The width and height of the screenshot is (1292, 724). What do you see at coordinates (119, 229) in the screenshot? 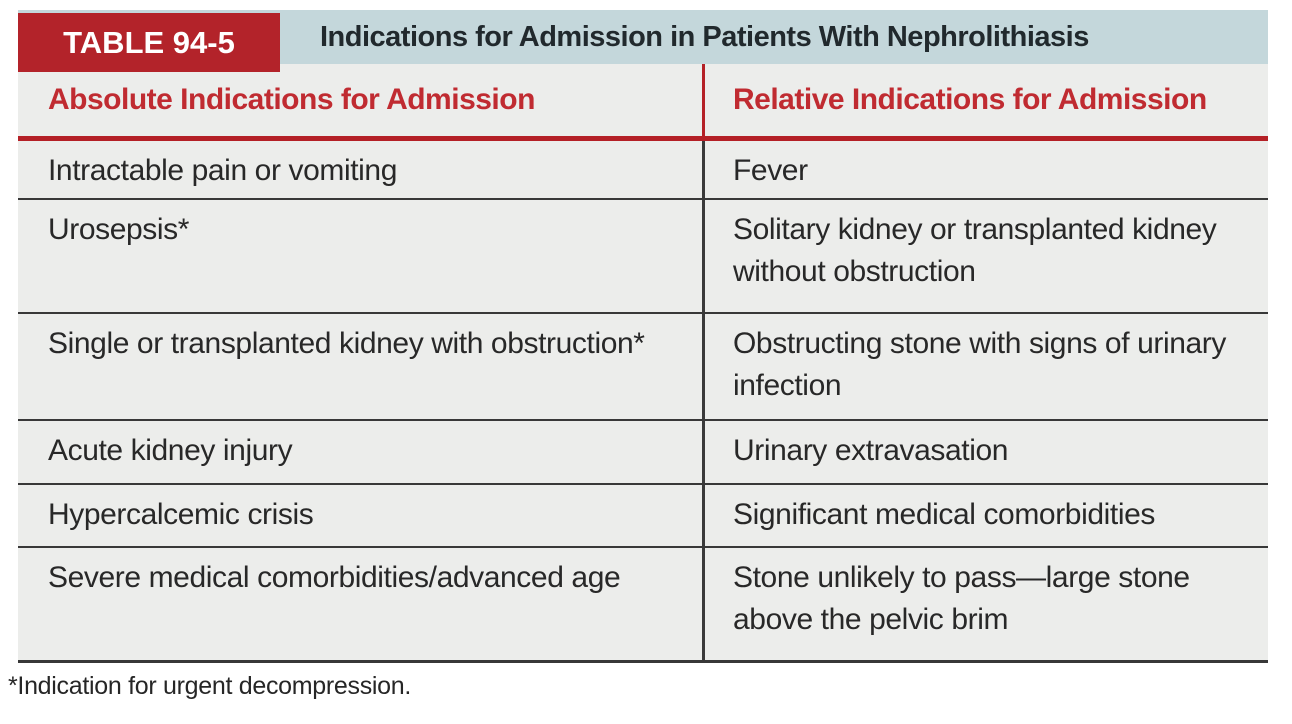
I see `cell-absolute: Urosepsis*` at bounding box center [119, 229].